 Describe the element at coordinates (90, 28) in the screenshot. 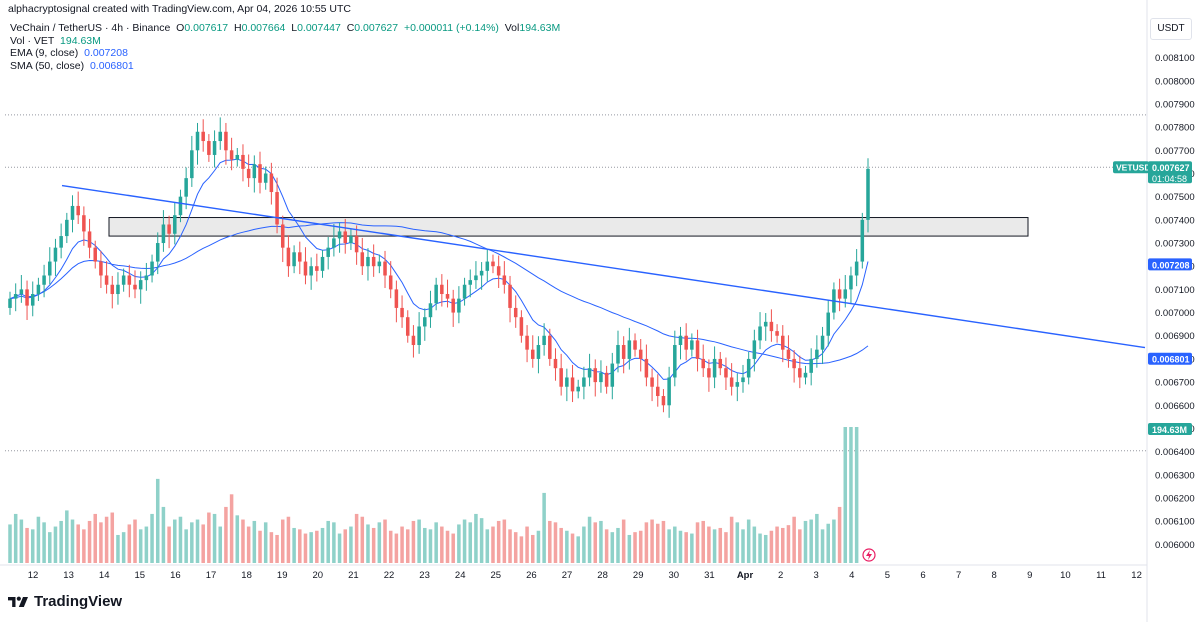

I see `symbol-name: VeChain / TetherUS · 4h · Binance` at that location.